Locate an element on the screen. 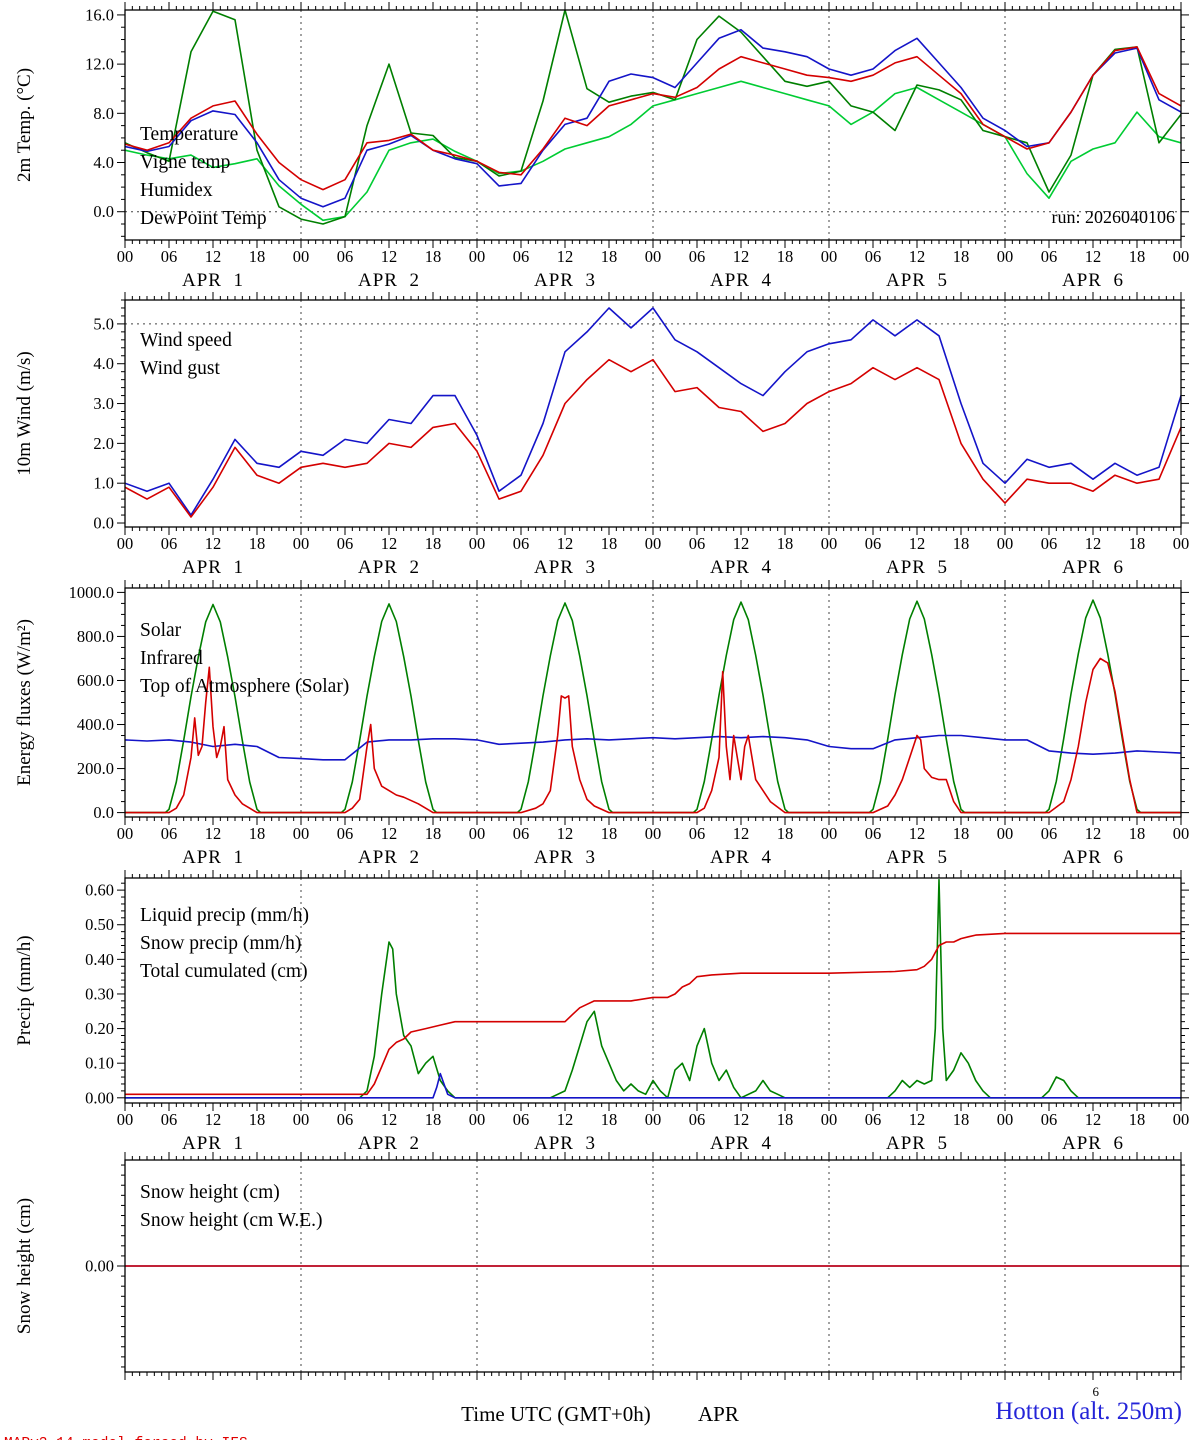 The image size is (1194, 1440). y-tick-label: 3.0 is located at coordinates (103, 403).